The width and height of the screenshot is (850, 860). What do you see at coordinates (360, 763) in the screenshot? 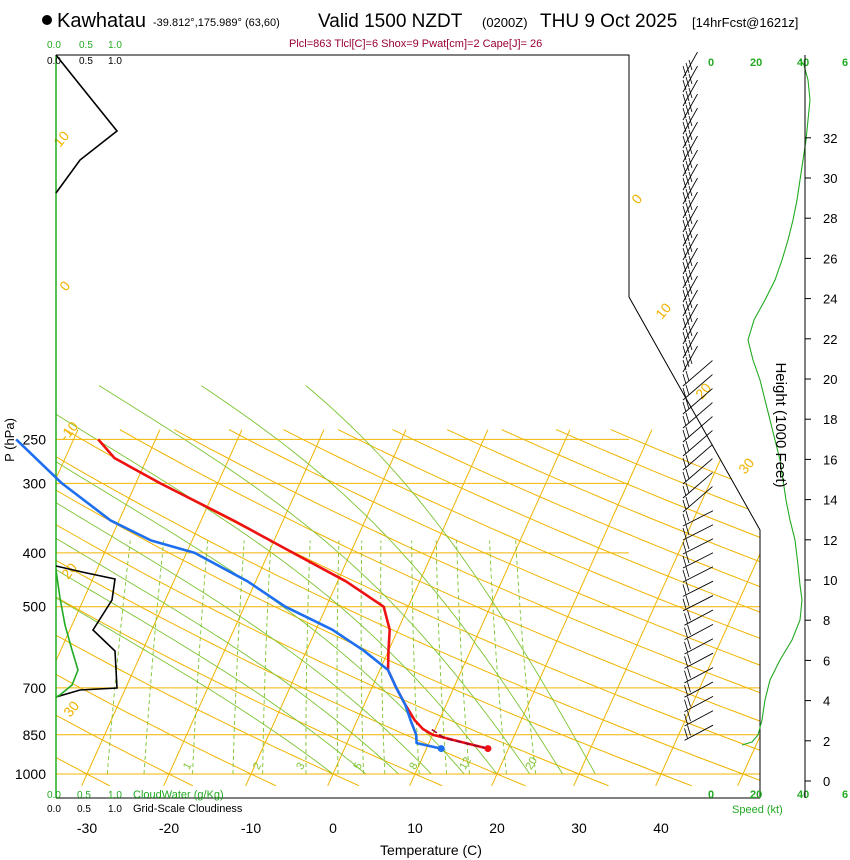
I see `mixing-ratio-labels: 1 2 3 5 8 12 20` at bounding box center [360, 763].